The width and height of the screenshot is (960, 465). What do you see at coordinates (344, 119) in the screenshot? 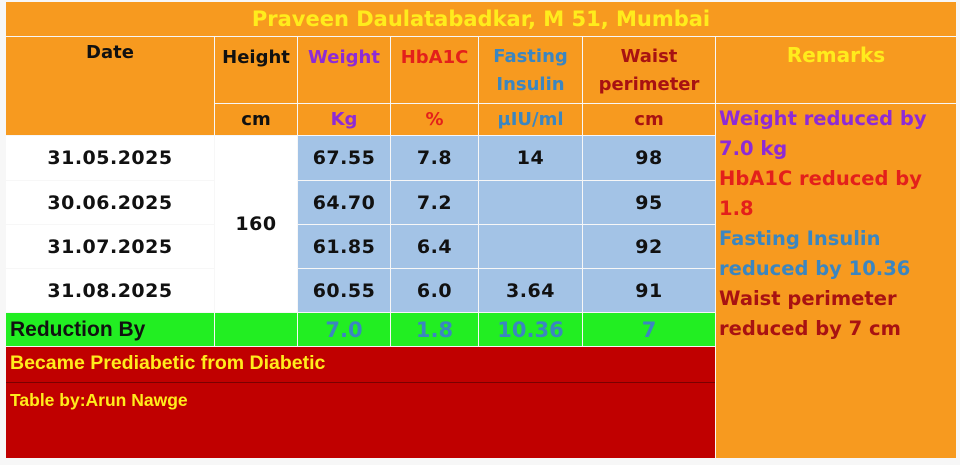
I see `unit-weight: Kg` at bounding box center [344, 119].